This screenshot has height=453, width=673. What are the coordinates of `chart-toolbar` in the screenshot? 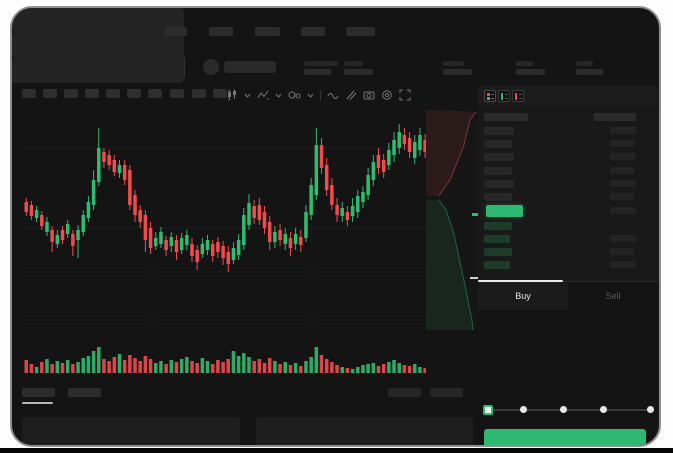 It's located at (321, 95).